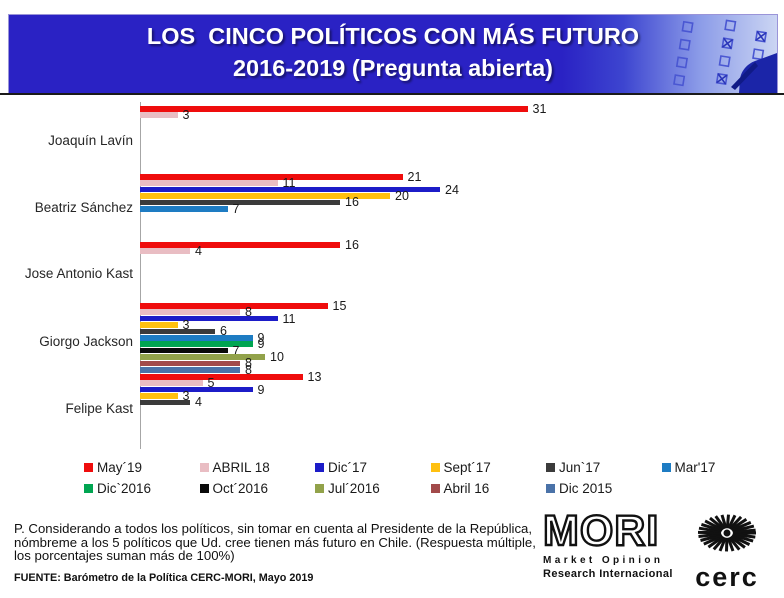 The height and width of the screenshot is (598, 784). I want to click on legend-row-1: May´19 ABRIL 18 Dic´17 Sept´17 Jun`17 Mar'17, so click(434, 467).